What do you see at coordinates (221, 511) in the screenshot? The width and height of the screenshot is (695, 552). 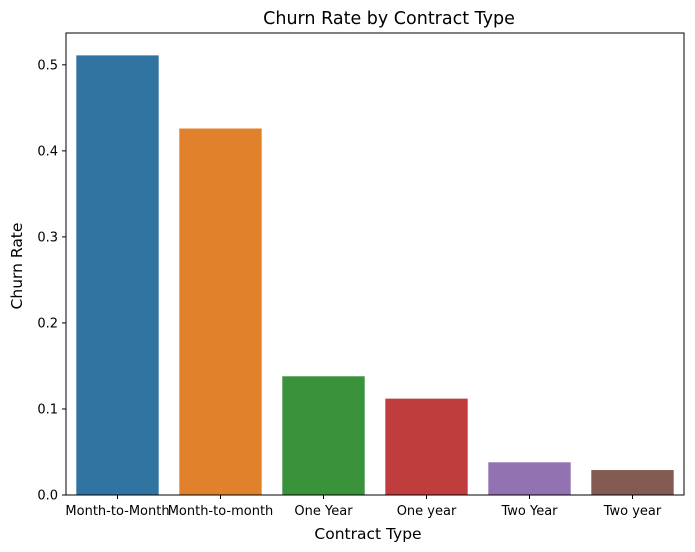 I see `x-tick-label-1: Month-to-month` at bounding box center [221, 511].